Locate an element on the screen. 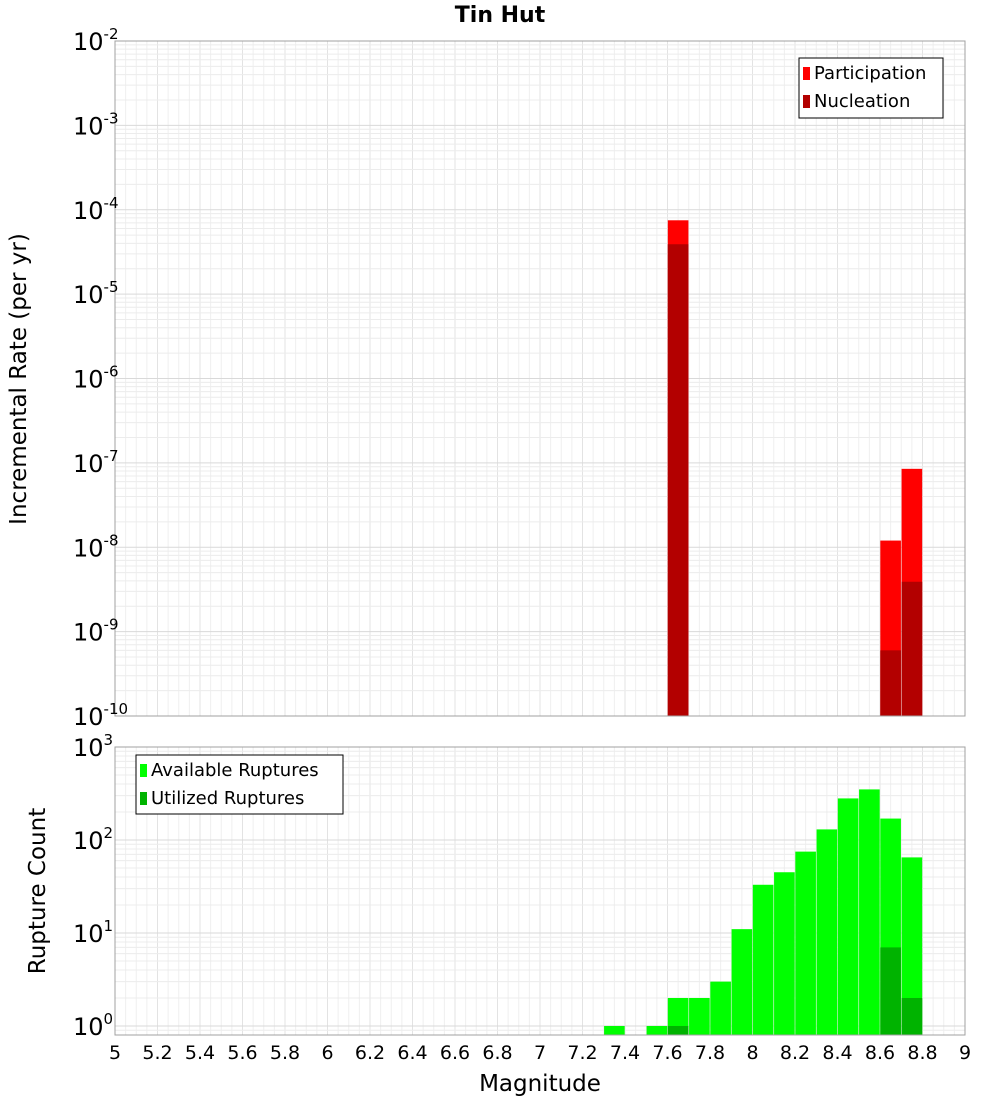  x-tick-label: 8 is located at coordinates (752, 1053).